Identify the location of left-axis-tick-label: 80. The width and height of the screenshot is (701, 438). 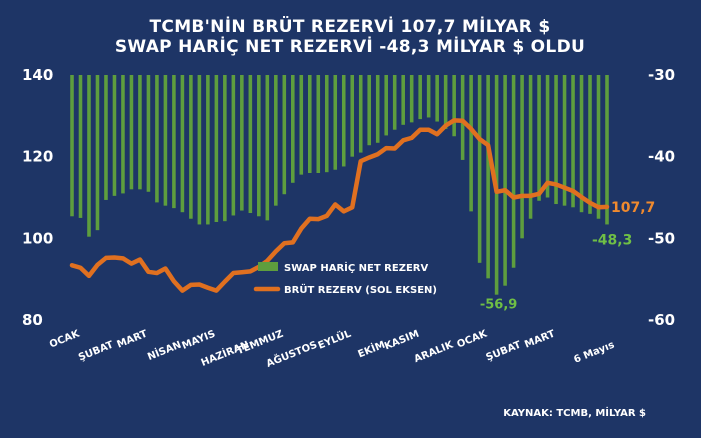
(32, 320).